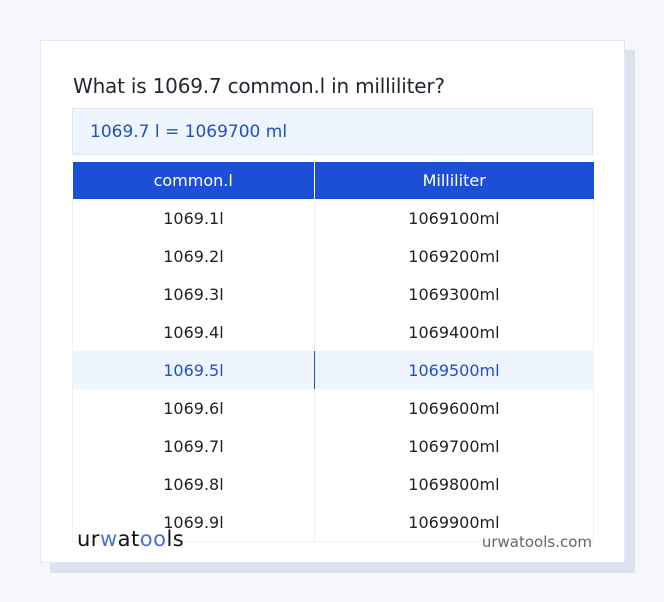 The image size is (664, 602). Describe the element at coordinates (193, 332) in the screenshot. I see `common-l-cell: 1069.4l` at that location.